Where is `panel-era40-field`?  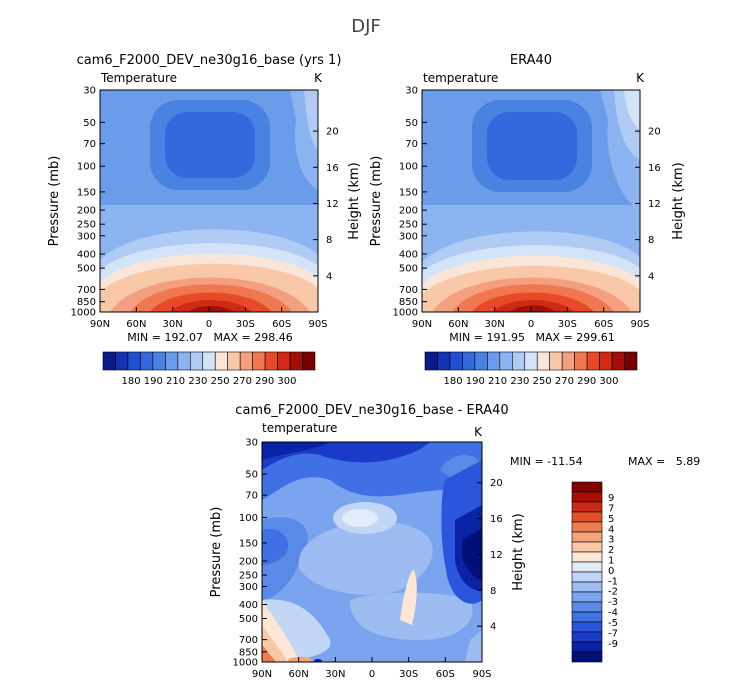 panel-era40-field is located at coordinates (531, 201).